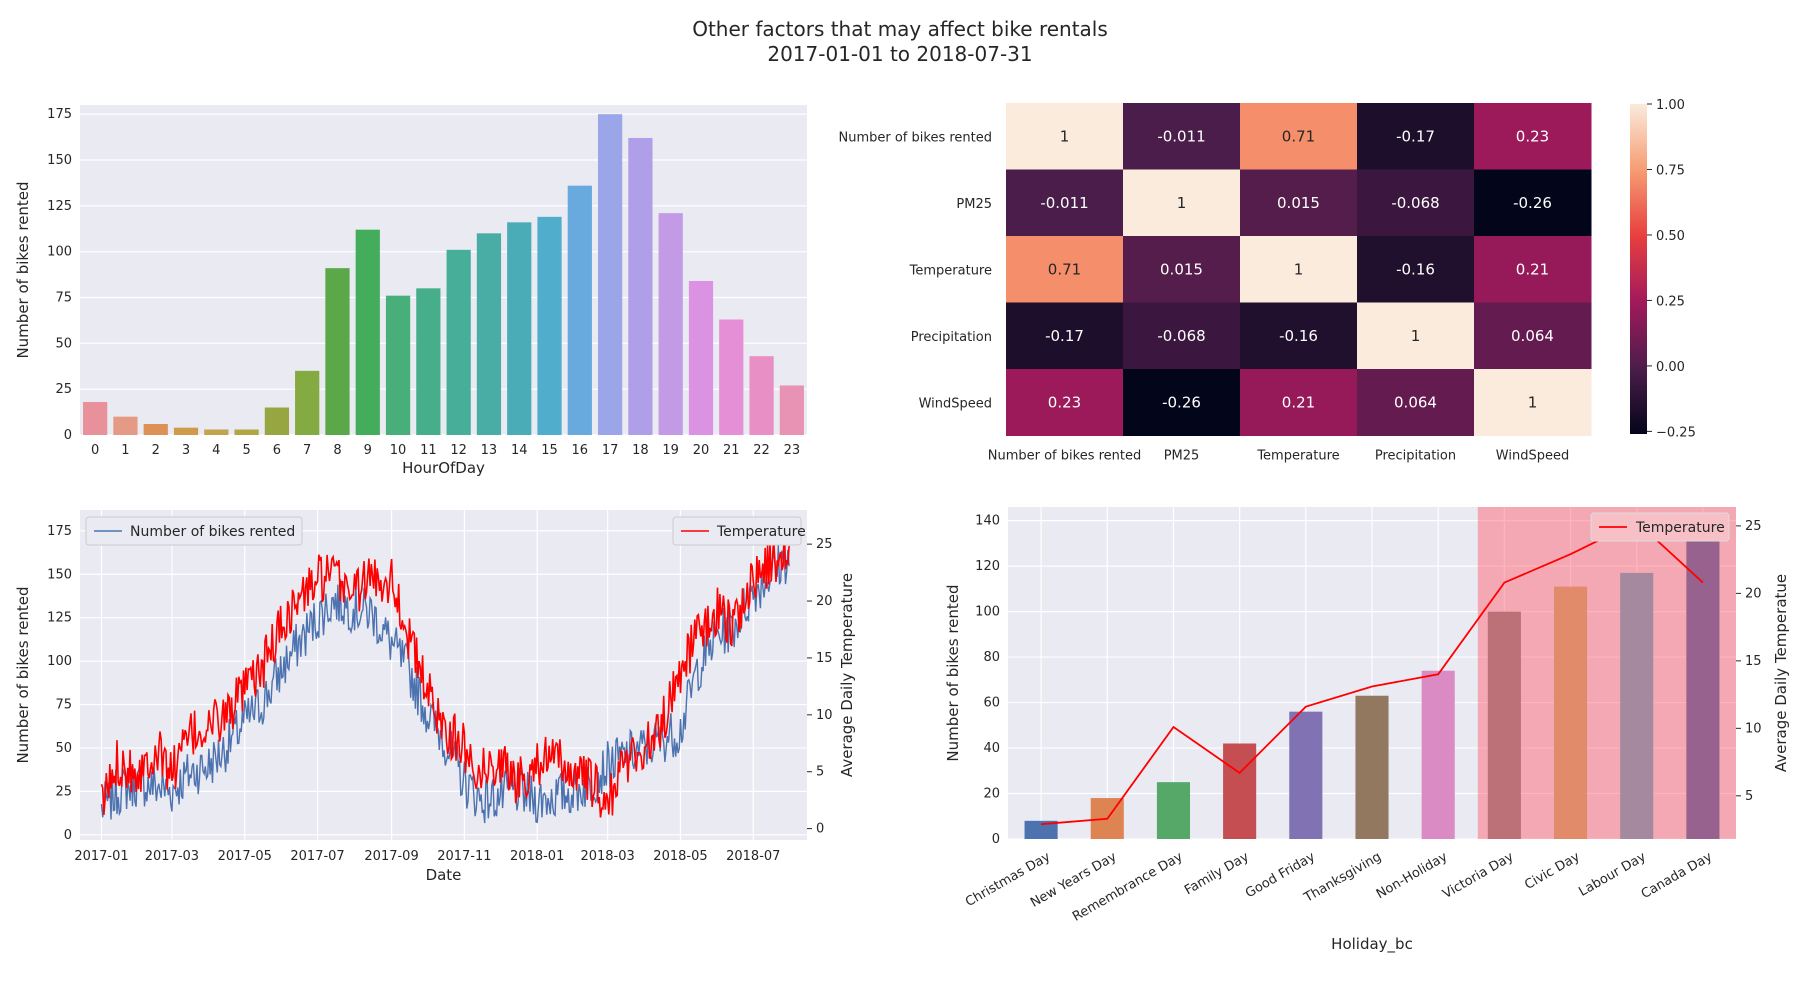  What do you see at coordinates (549, 450) in the screenshot?
I see `x-tick-label: 15` at bounding box center [549, 450].